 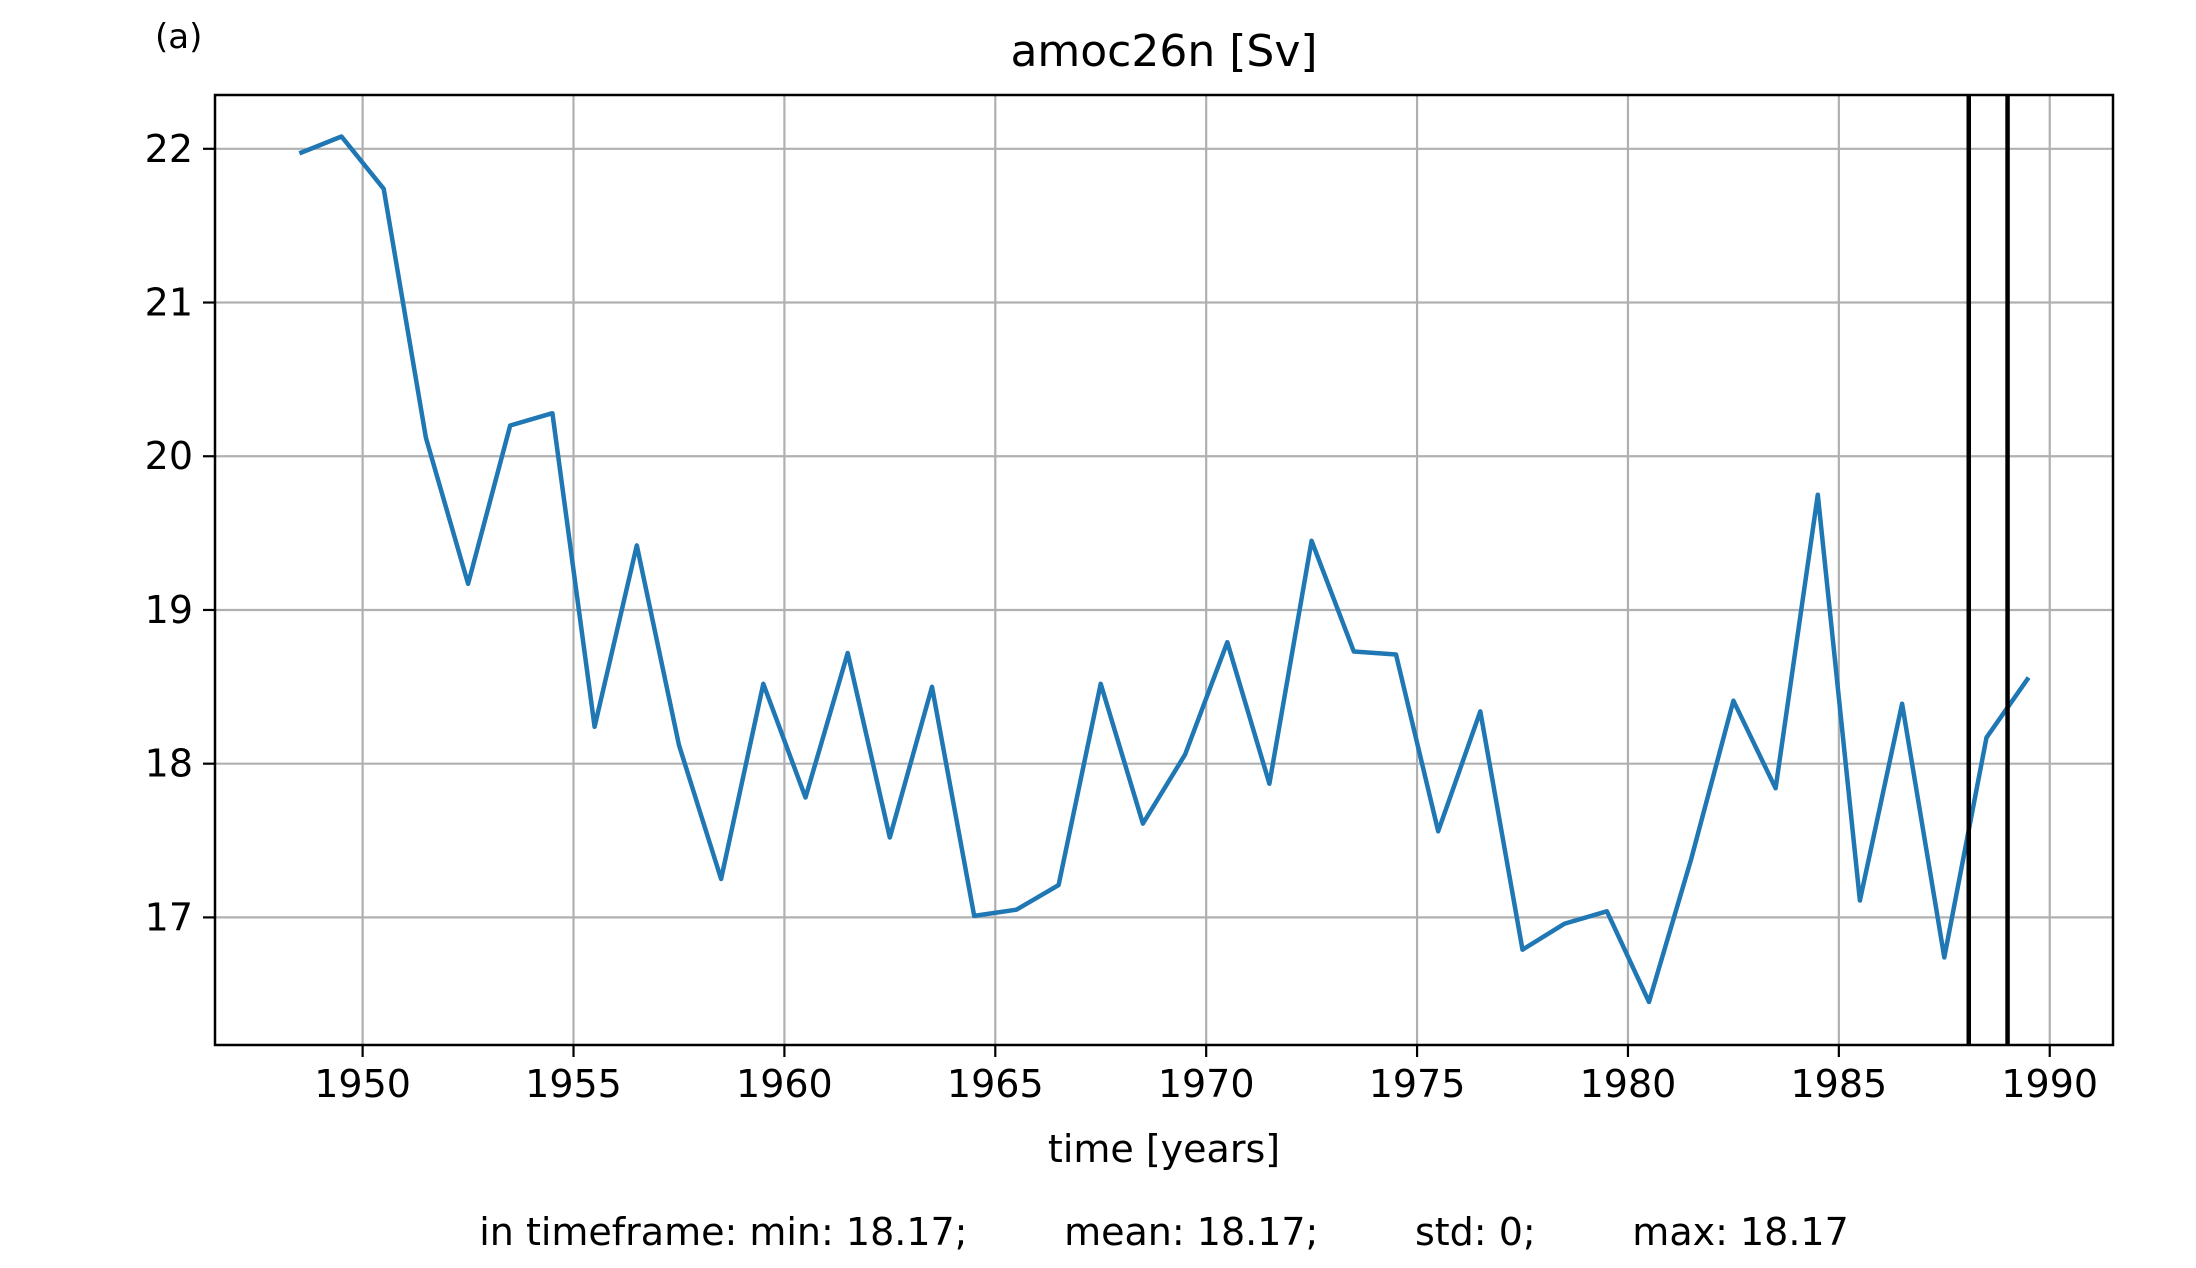 I want to click on x-tick-label: 1955, so click(x=573, y=1084).